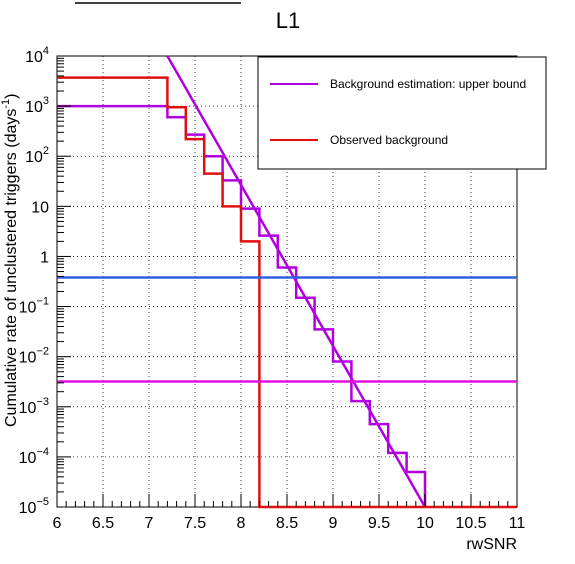  I want to click on x-tick-label: 7.5, so click(195, 523).